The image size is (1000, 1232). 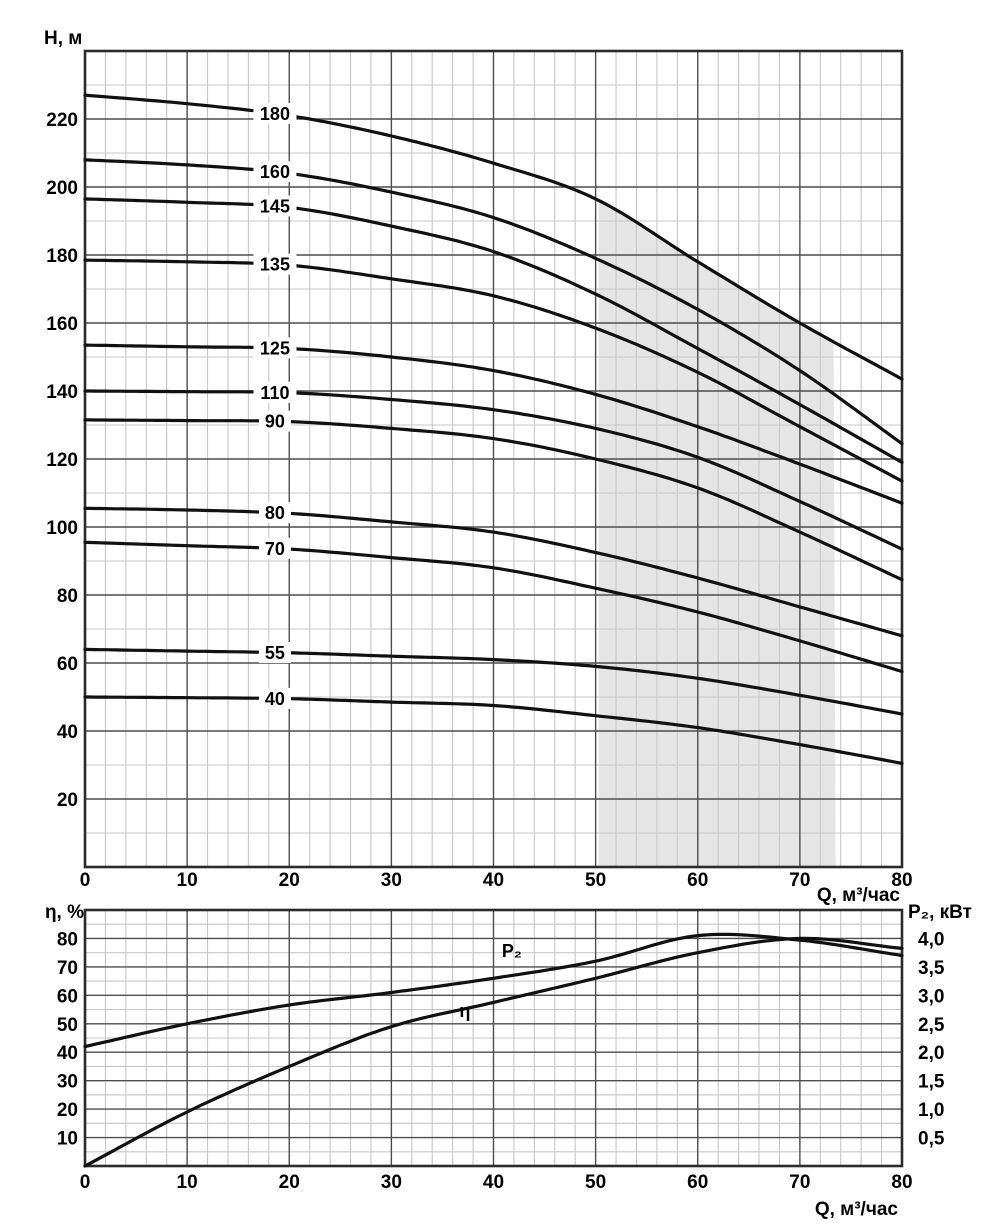 What do you see at coordinates (931, 1082) in the screenshot?
I see `power-tick-label: 1,5` at bounding box center [931, 1082].